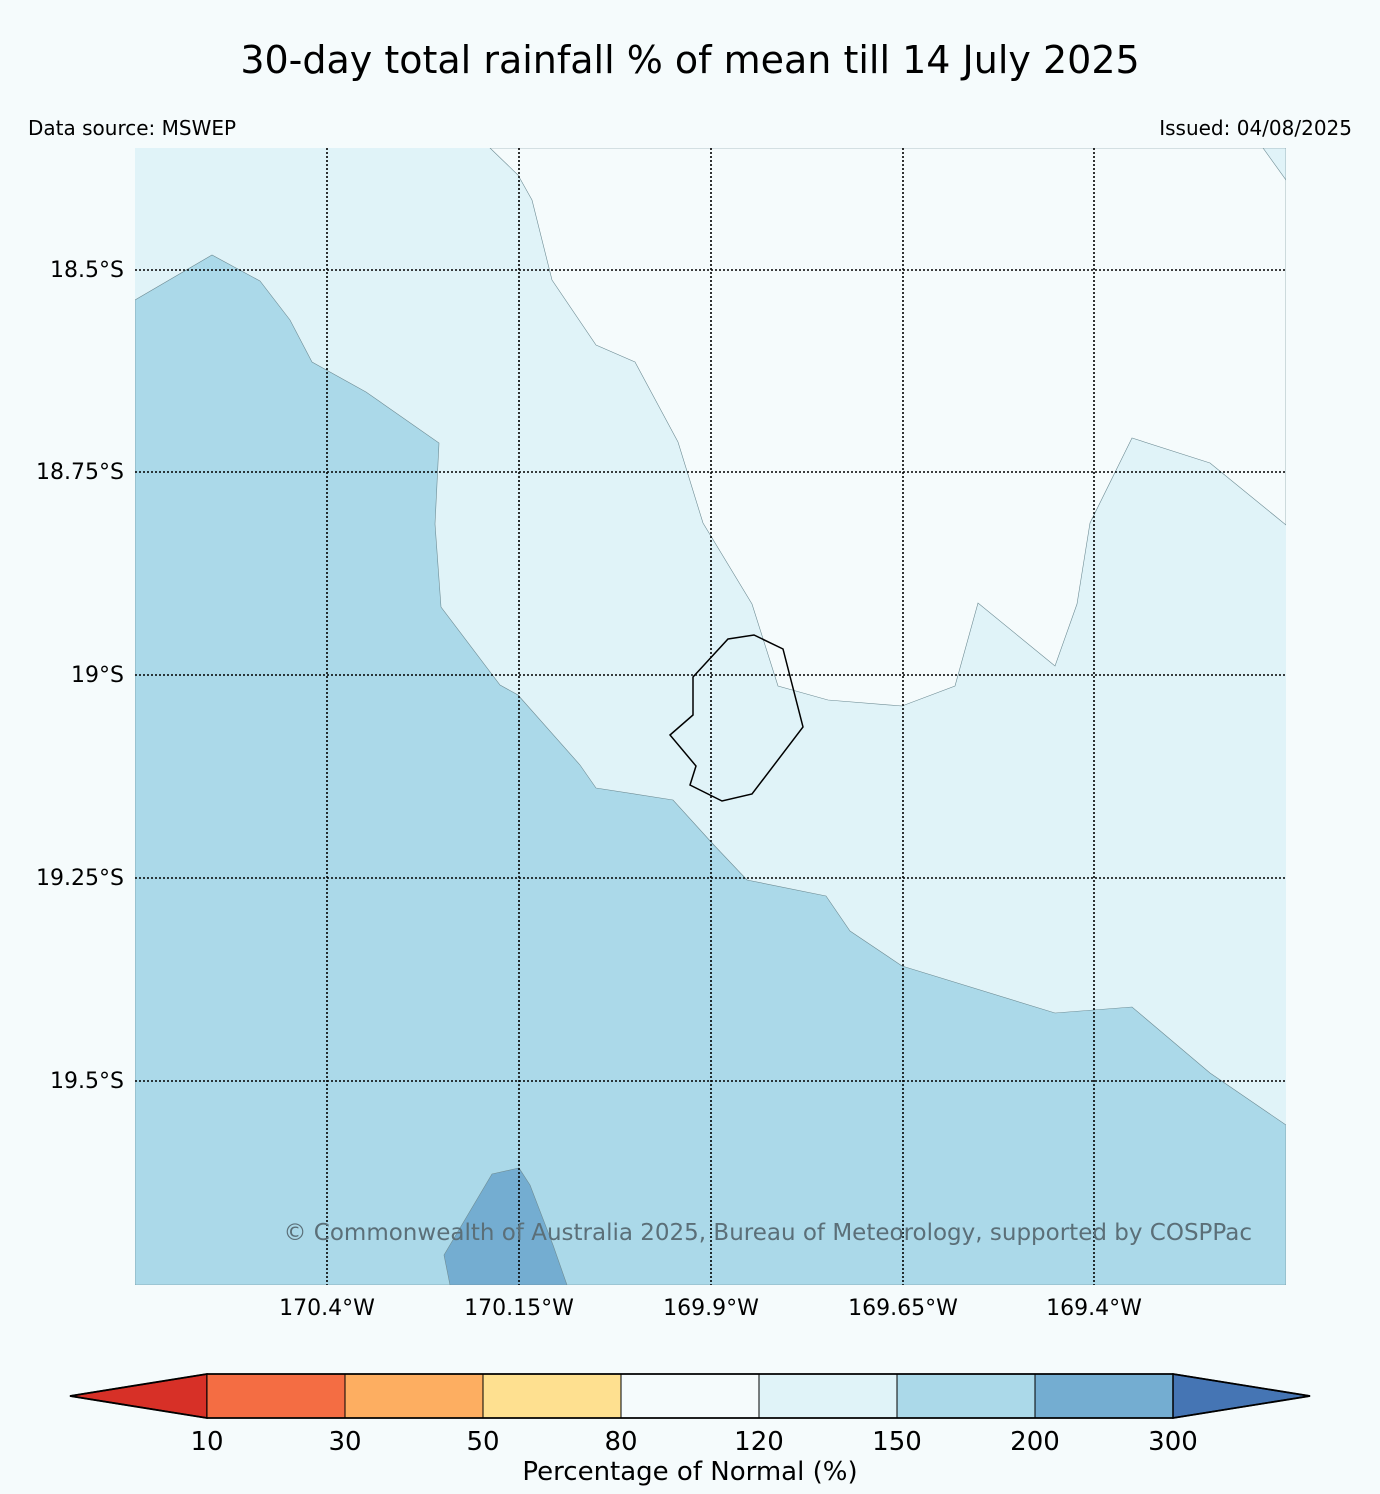  What do you see at coordinates (80, 878) in the screenshot?
I see `lat-label: 19.25°S` at bounding box center [80, 878].